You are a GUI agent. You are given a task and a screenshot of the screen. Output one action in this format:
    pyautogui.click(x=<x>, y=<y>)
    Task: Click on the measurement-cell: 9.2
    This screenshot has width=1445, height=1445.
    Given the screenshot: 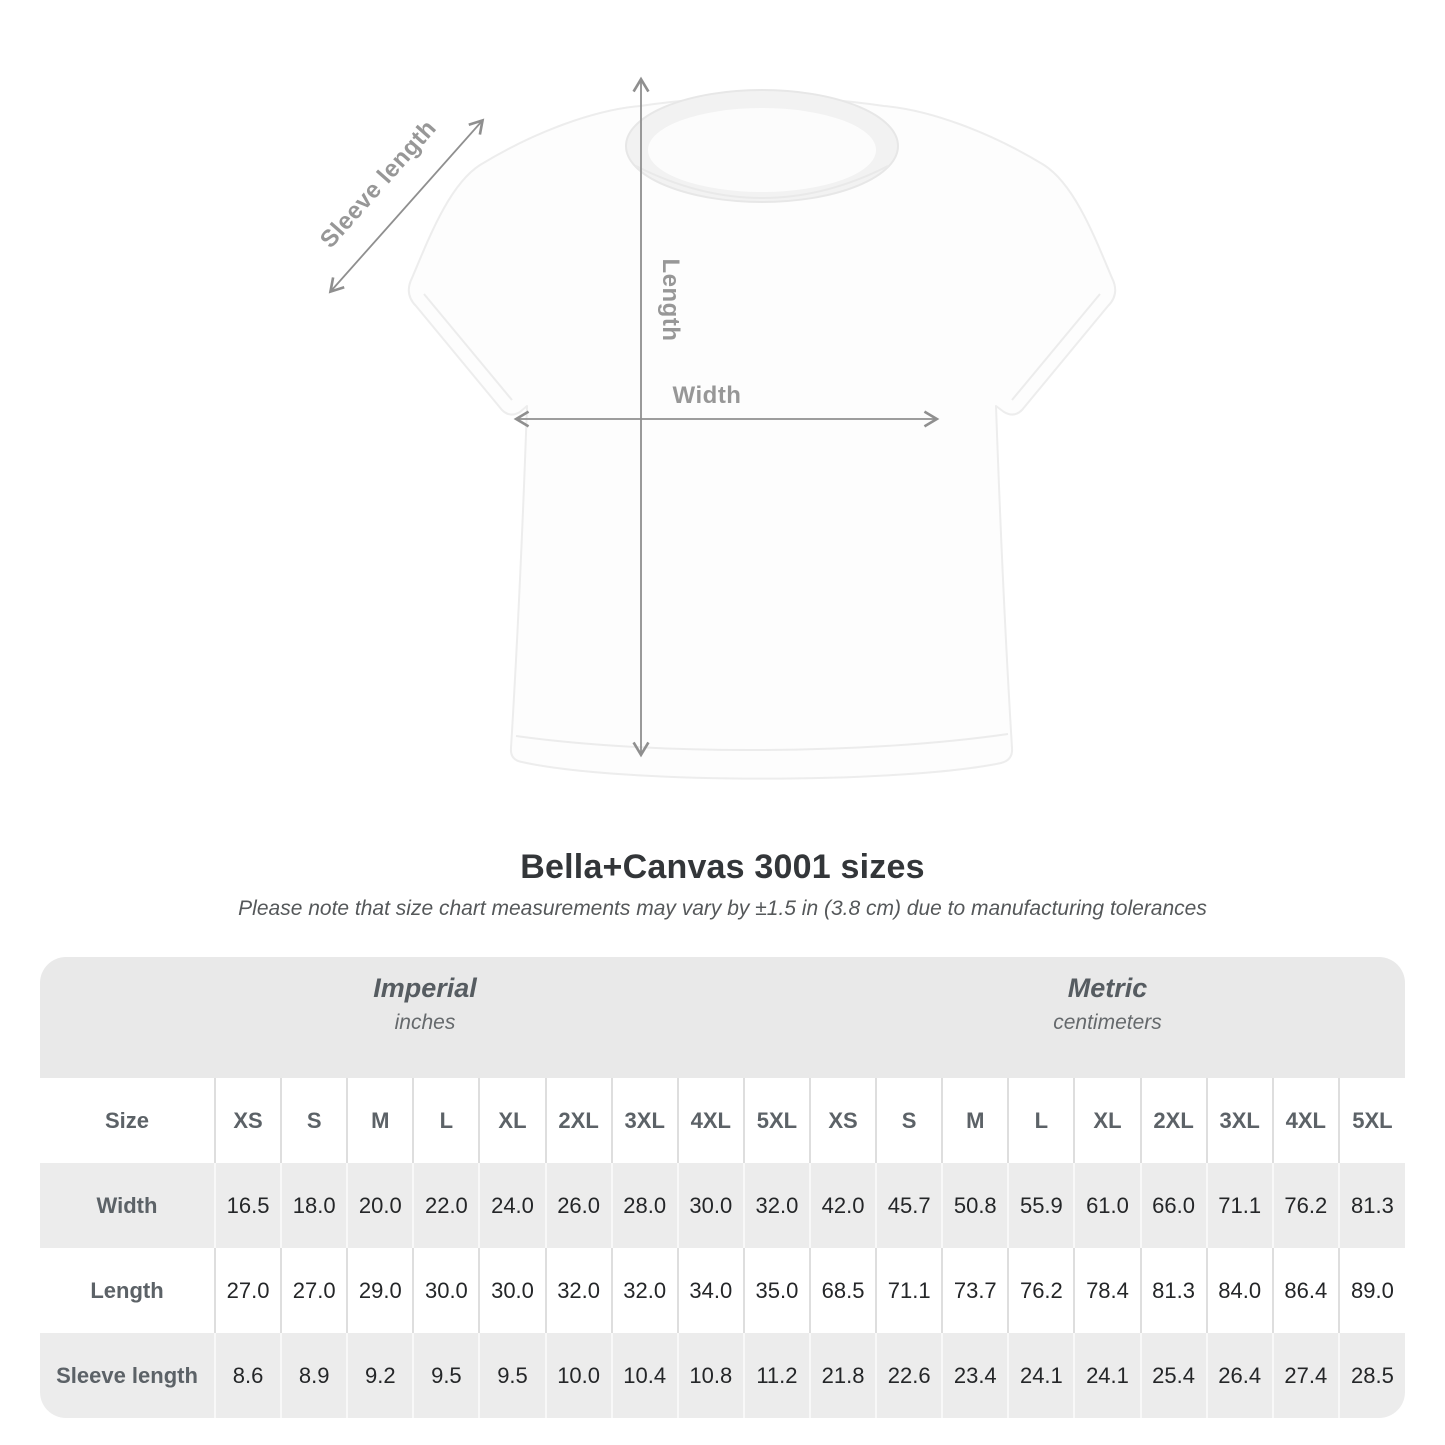 What is the action you would take?
    pyautogui.click(x=380, y=1375)
    